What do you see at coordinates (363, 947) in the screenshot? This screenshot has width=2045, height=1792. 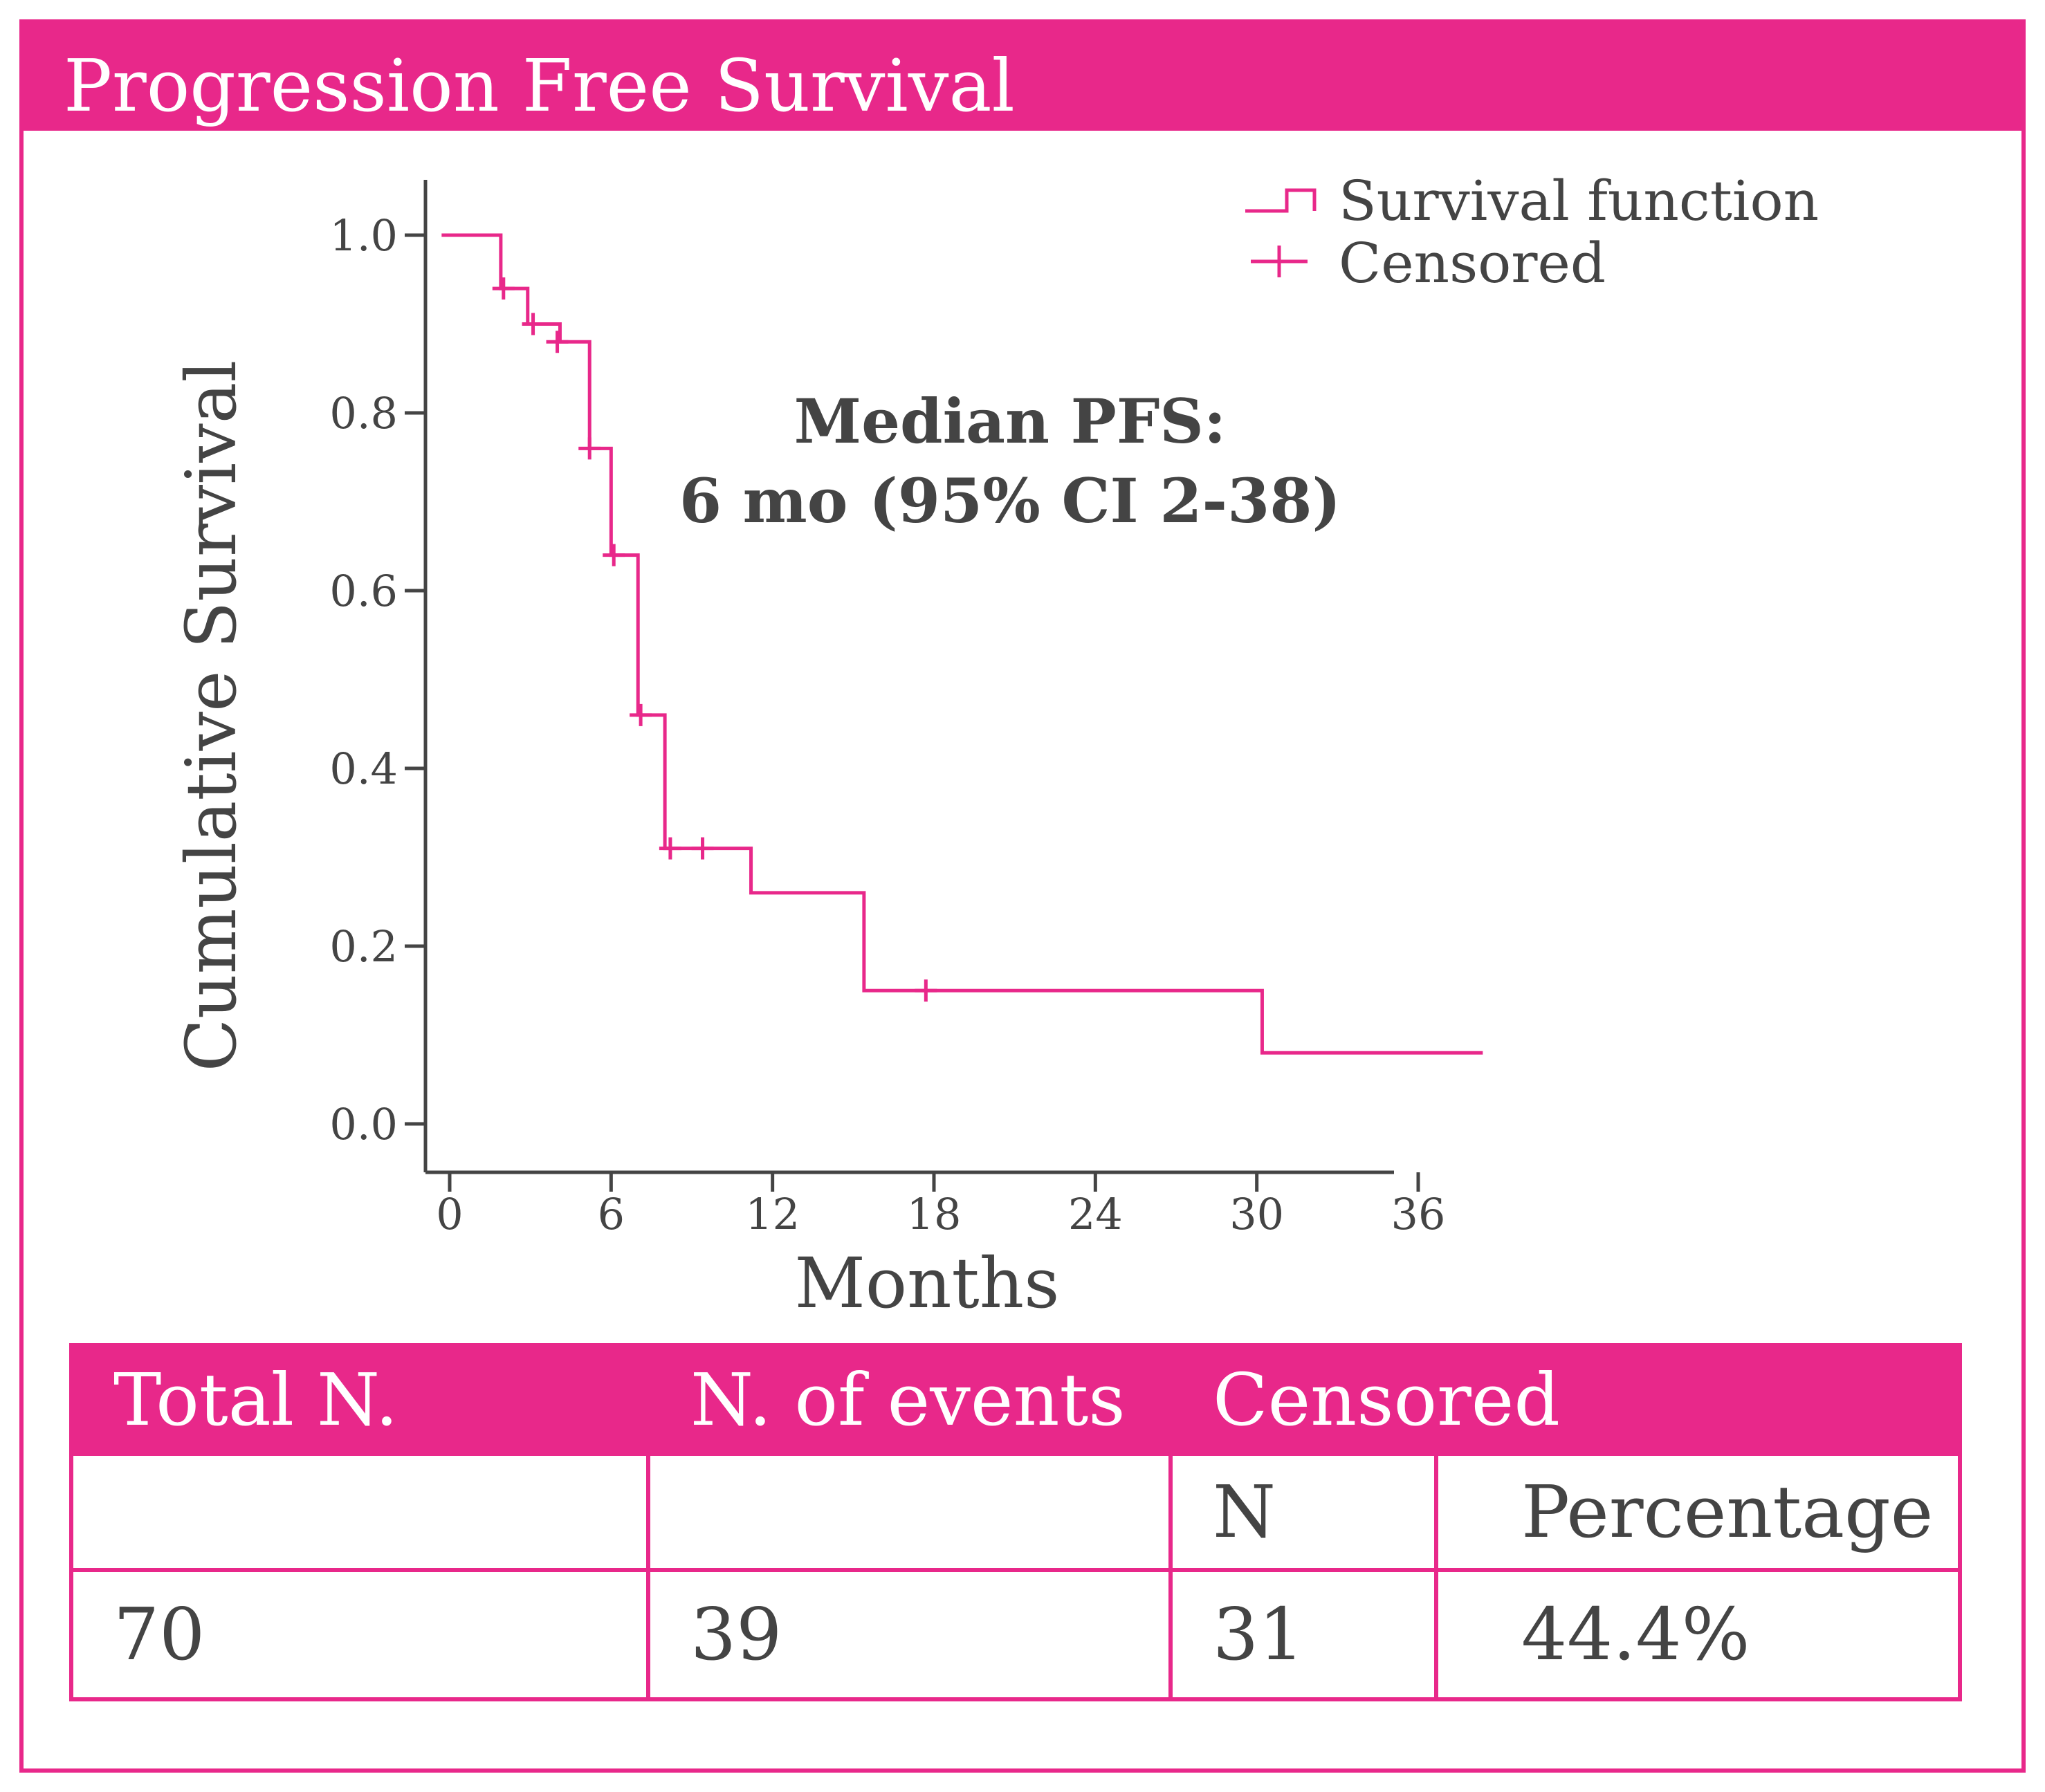 I see `y-tick-label: 0.2` at bounding box center [363, 947].